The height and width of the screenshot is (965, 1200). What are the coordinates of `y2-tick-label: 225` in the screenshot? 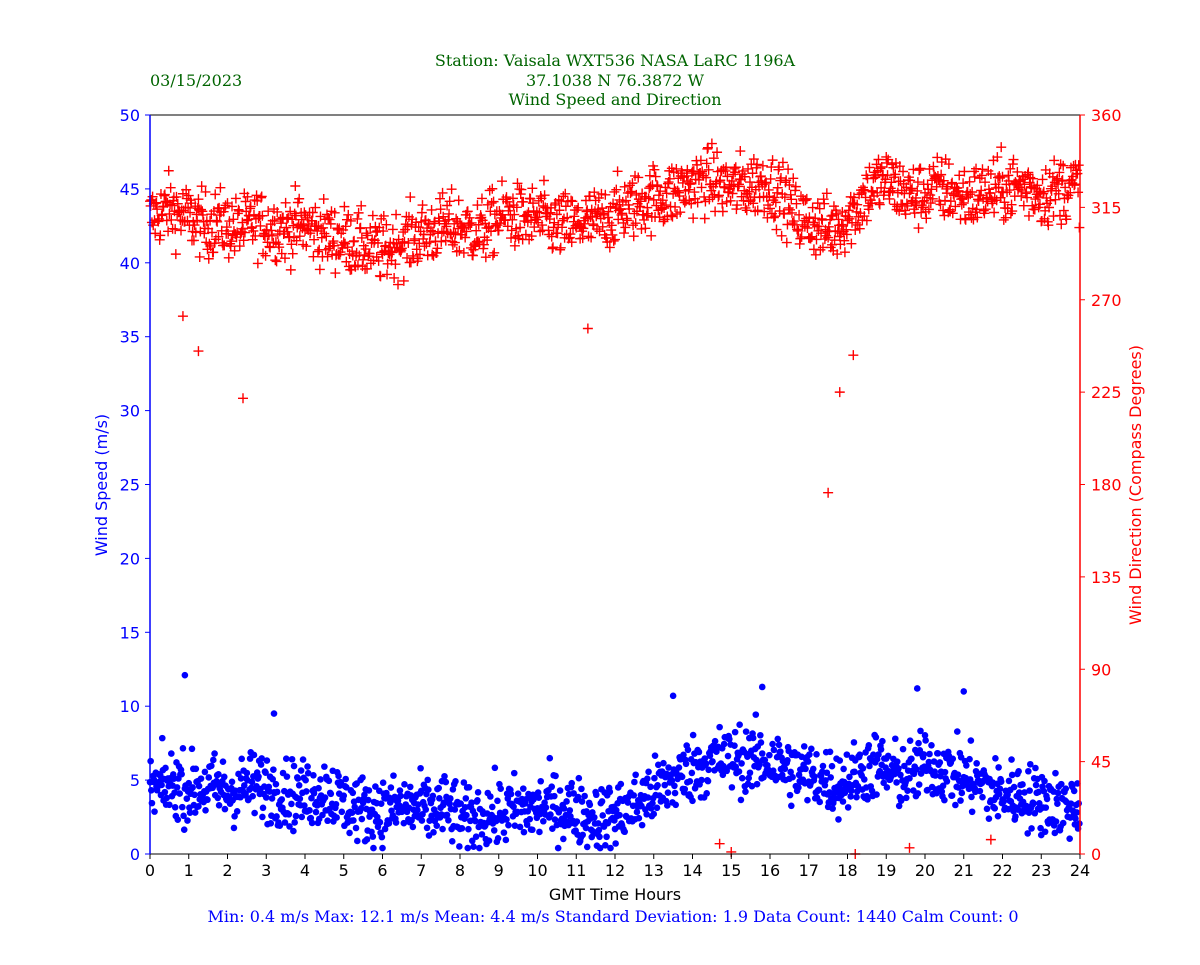 It's located at (1106, 392).